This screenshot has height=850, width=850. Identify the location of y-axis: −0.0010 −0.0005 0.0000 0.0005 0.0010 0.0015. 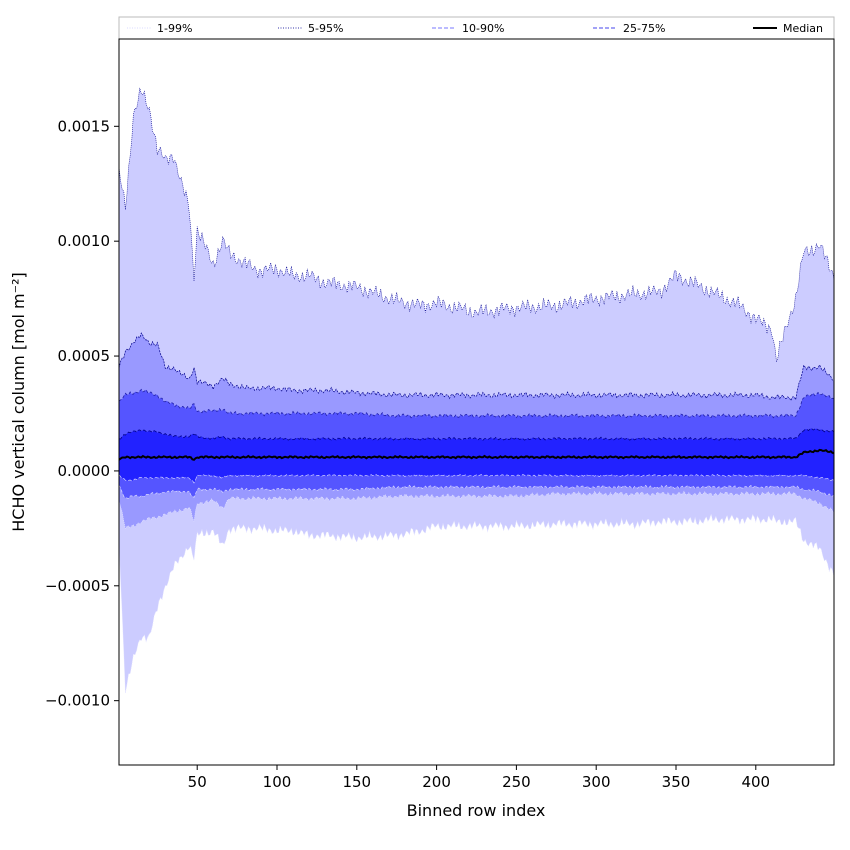
(82, 413).